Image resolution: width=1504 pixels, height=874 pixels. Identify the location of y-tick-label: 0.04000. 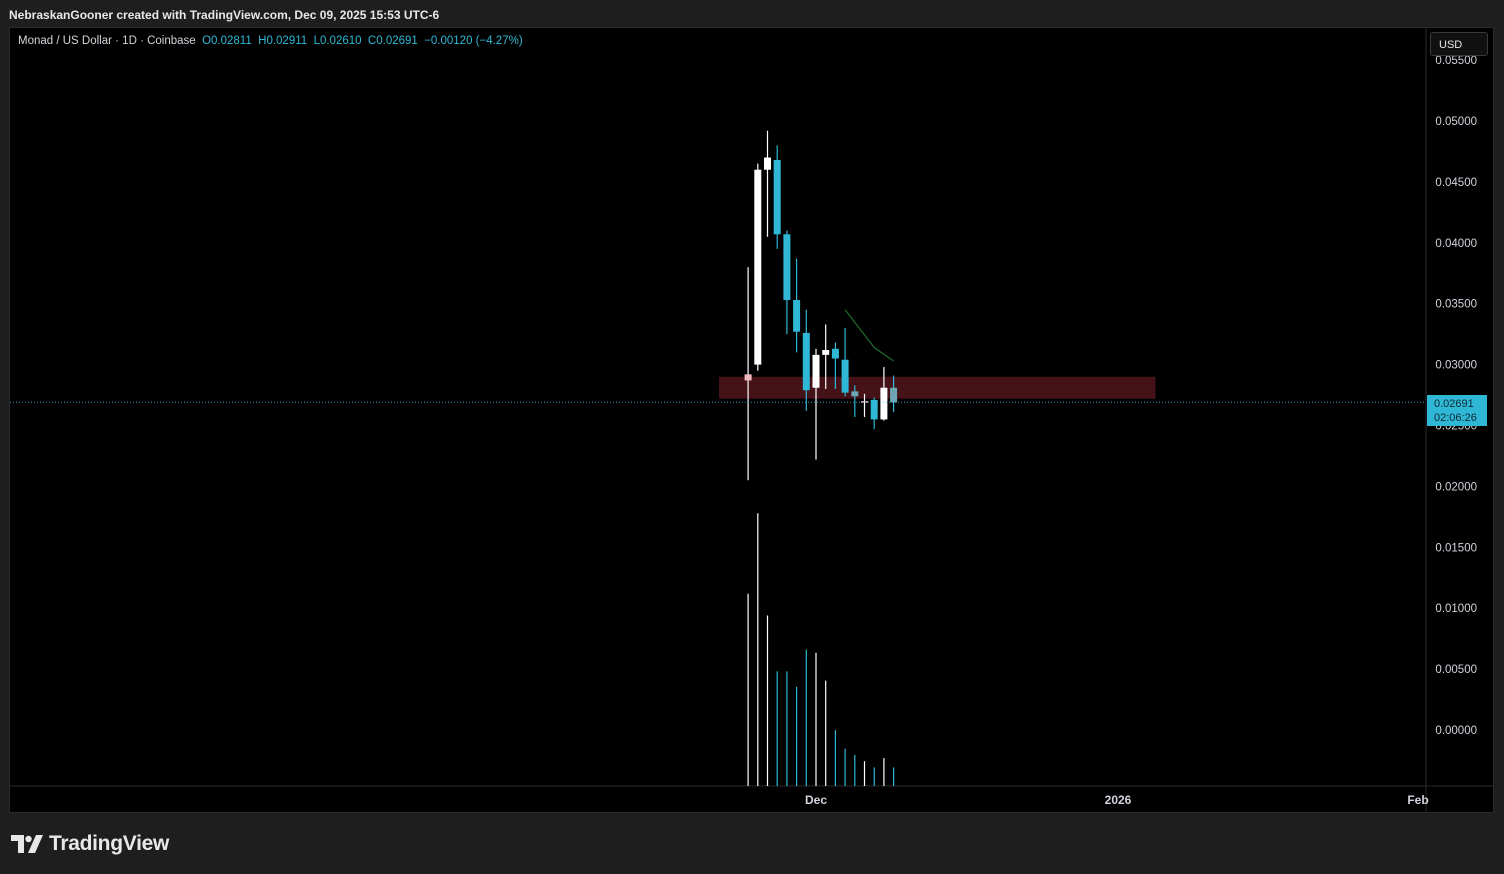
(1456, 244).